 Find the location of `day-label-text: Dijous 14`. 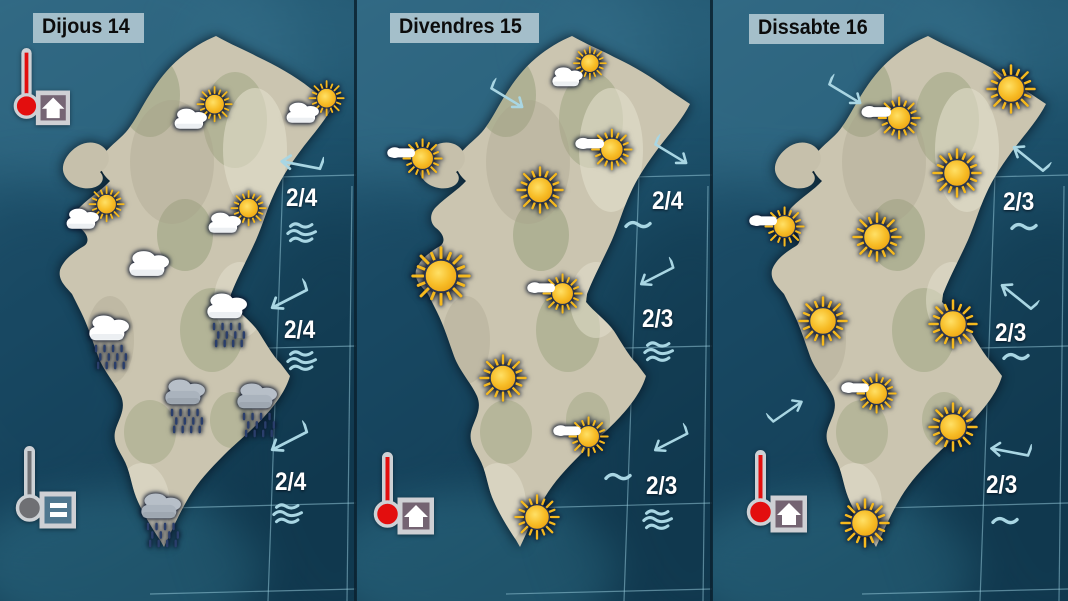

day-label-text: Dijous 14 is located at coordinates (86, 26).